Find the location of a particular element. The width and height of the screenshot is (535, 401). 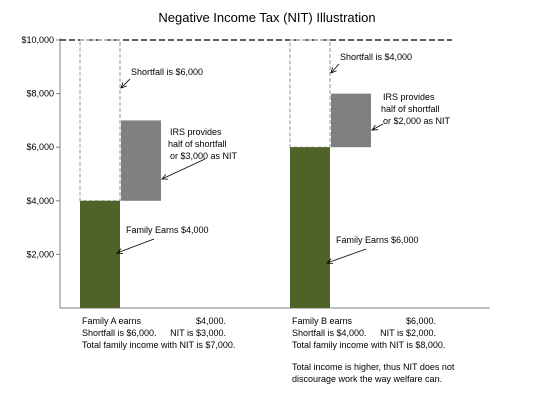

y-tick-label: $2,000 is located at coordinates (40, 254).